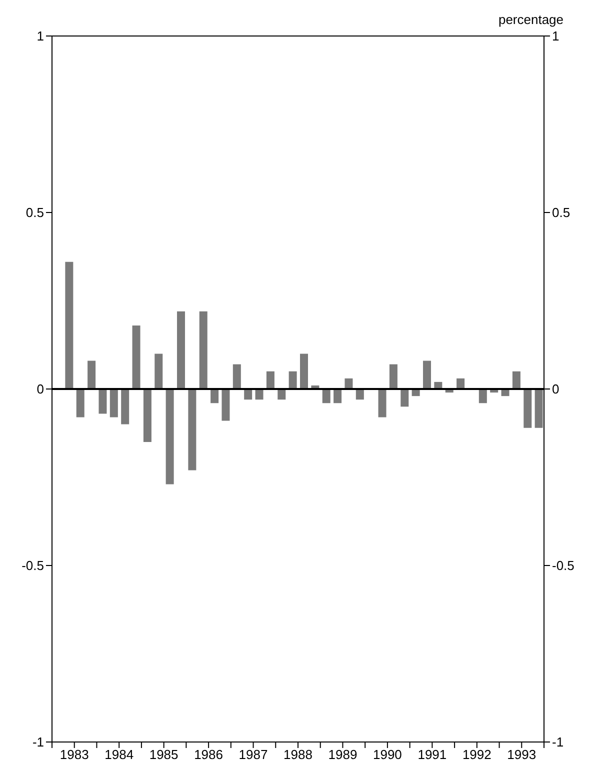 The width and height of the screenshot is (596, 778). What do you see at coordinates (556, 389) in the screenshot?
I see `y2-tick-label: 0` at bounding box center [556, 389].